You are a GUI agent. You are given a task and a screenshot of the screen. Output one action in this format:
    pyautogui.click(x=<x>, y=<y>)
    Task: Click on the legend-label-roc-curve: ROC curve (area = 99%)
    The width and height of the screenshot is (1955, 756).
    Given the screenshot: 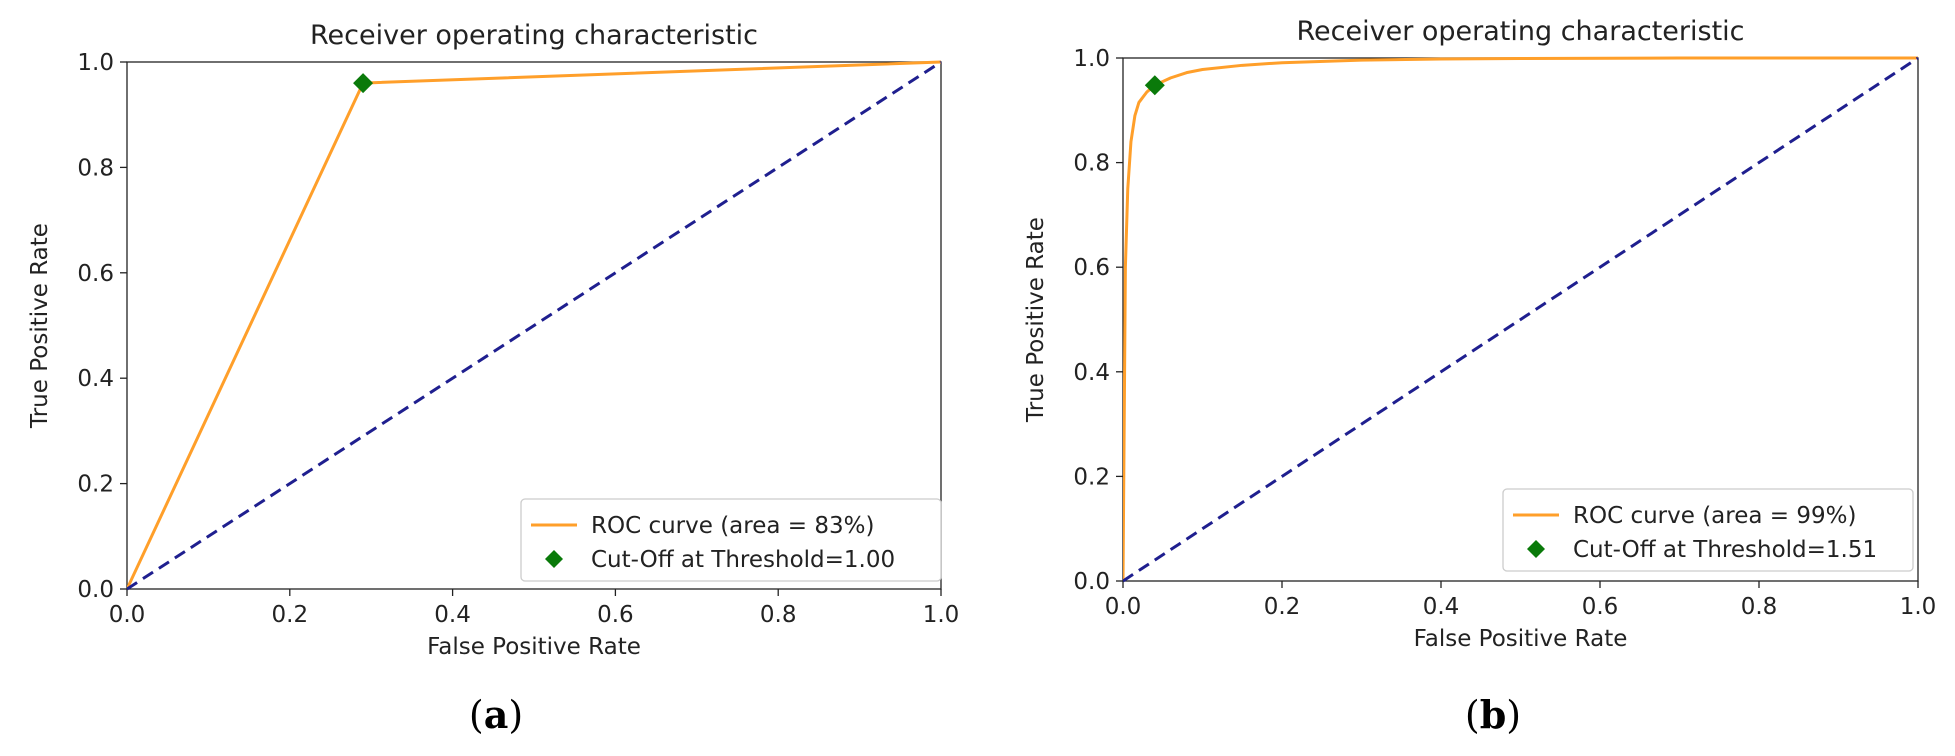 What is the action you would take?
    pyautogui.click(x=1714, y=516)
    